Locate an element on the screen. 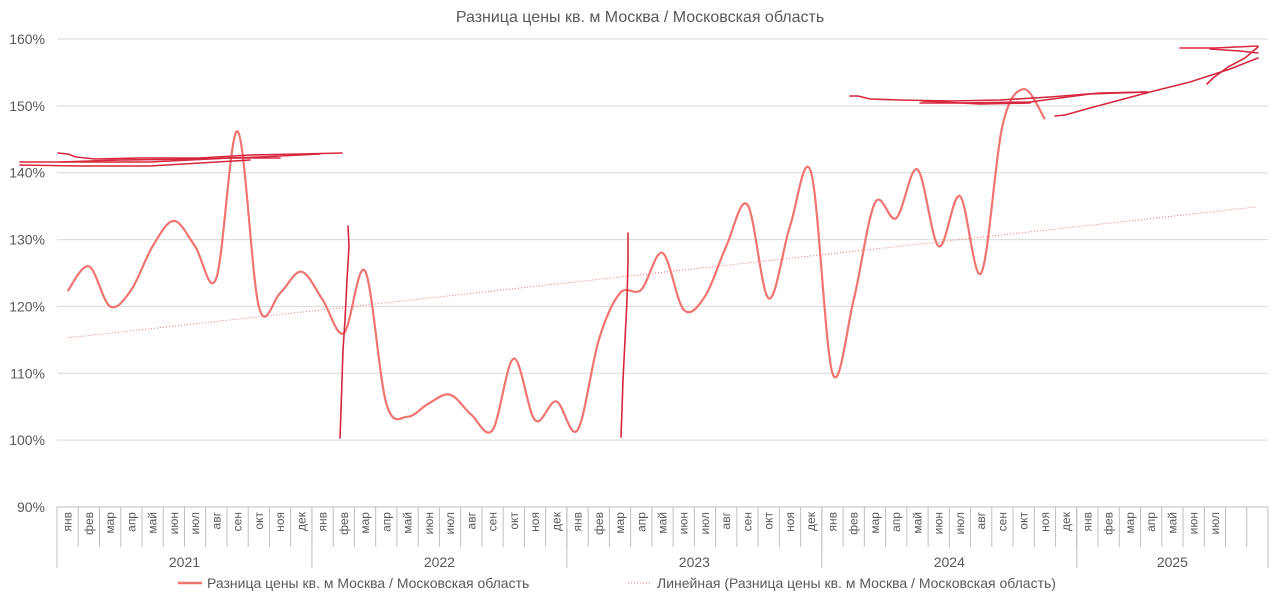 The width and height of the screenshot is (1280, 601). y-tick-label: 150% is located at coordinates (27, 106).